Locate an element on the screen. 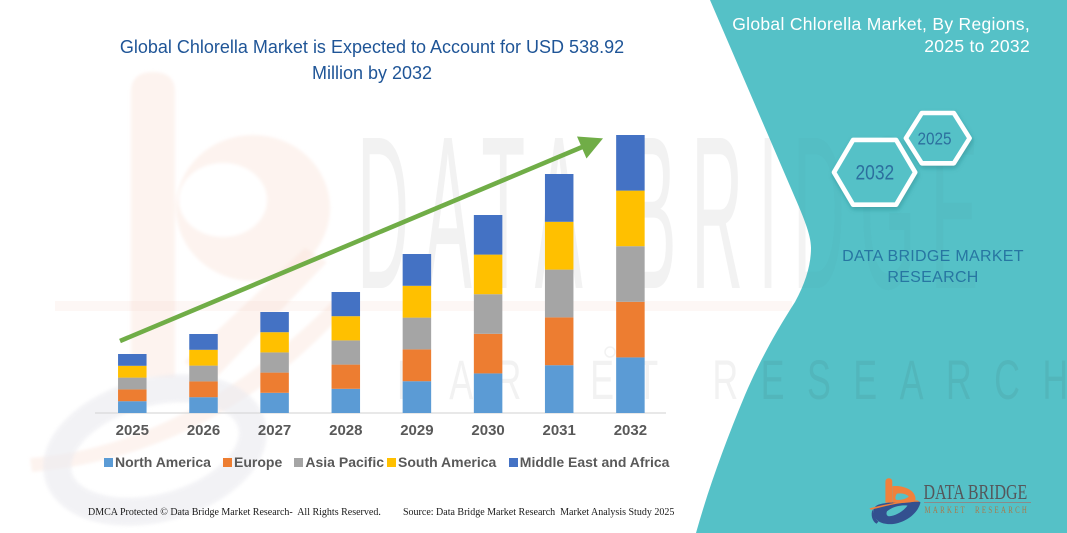 Image resolution: width=1067 pixels, height=533 pixels. svg-text: 2032 is located at coordinates (875, 173).